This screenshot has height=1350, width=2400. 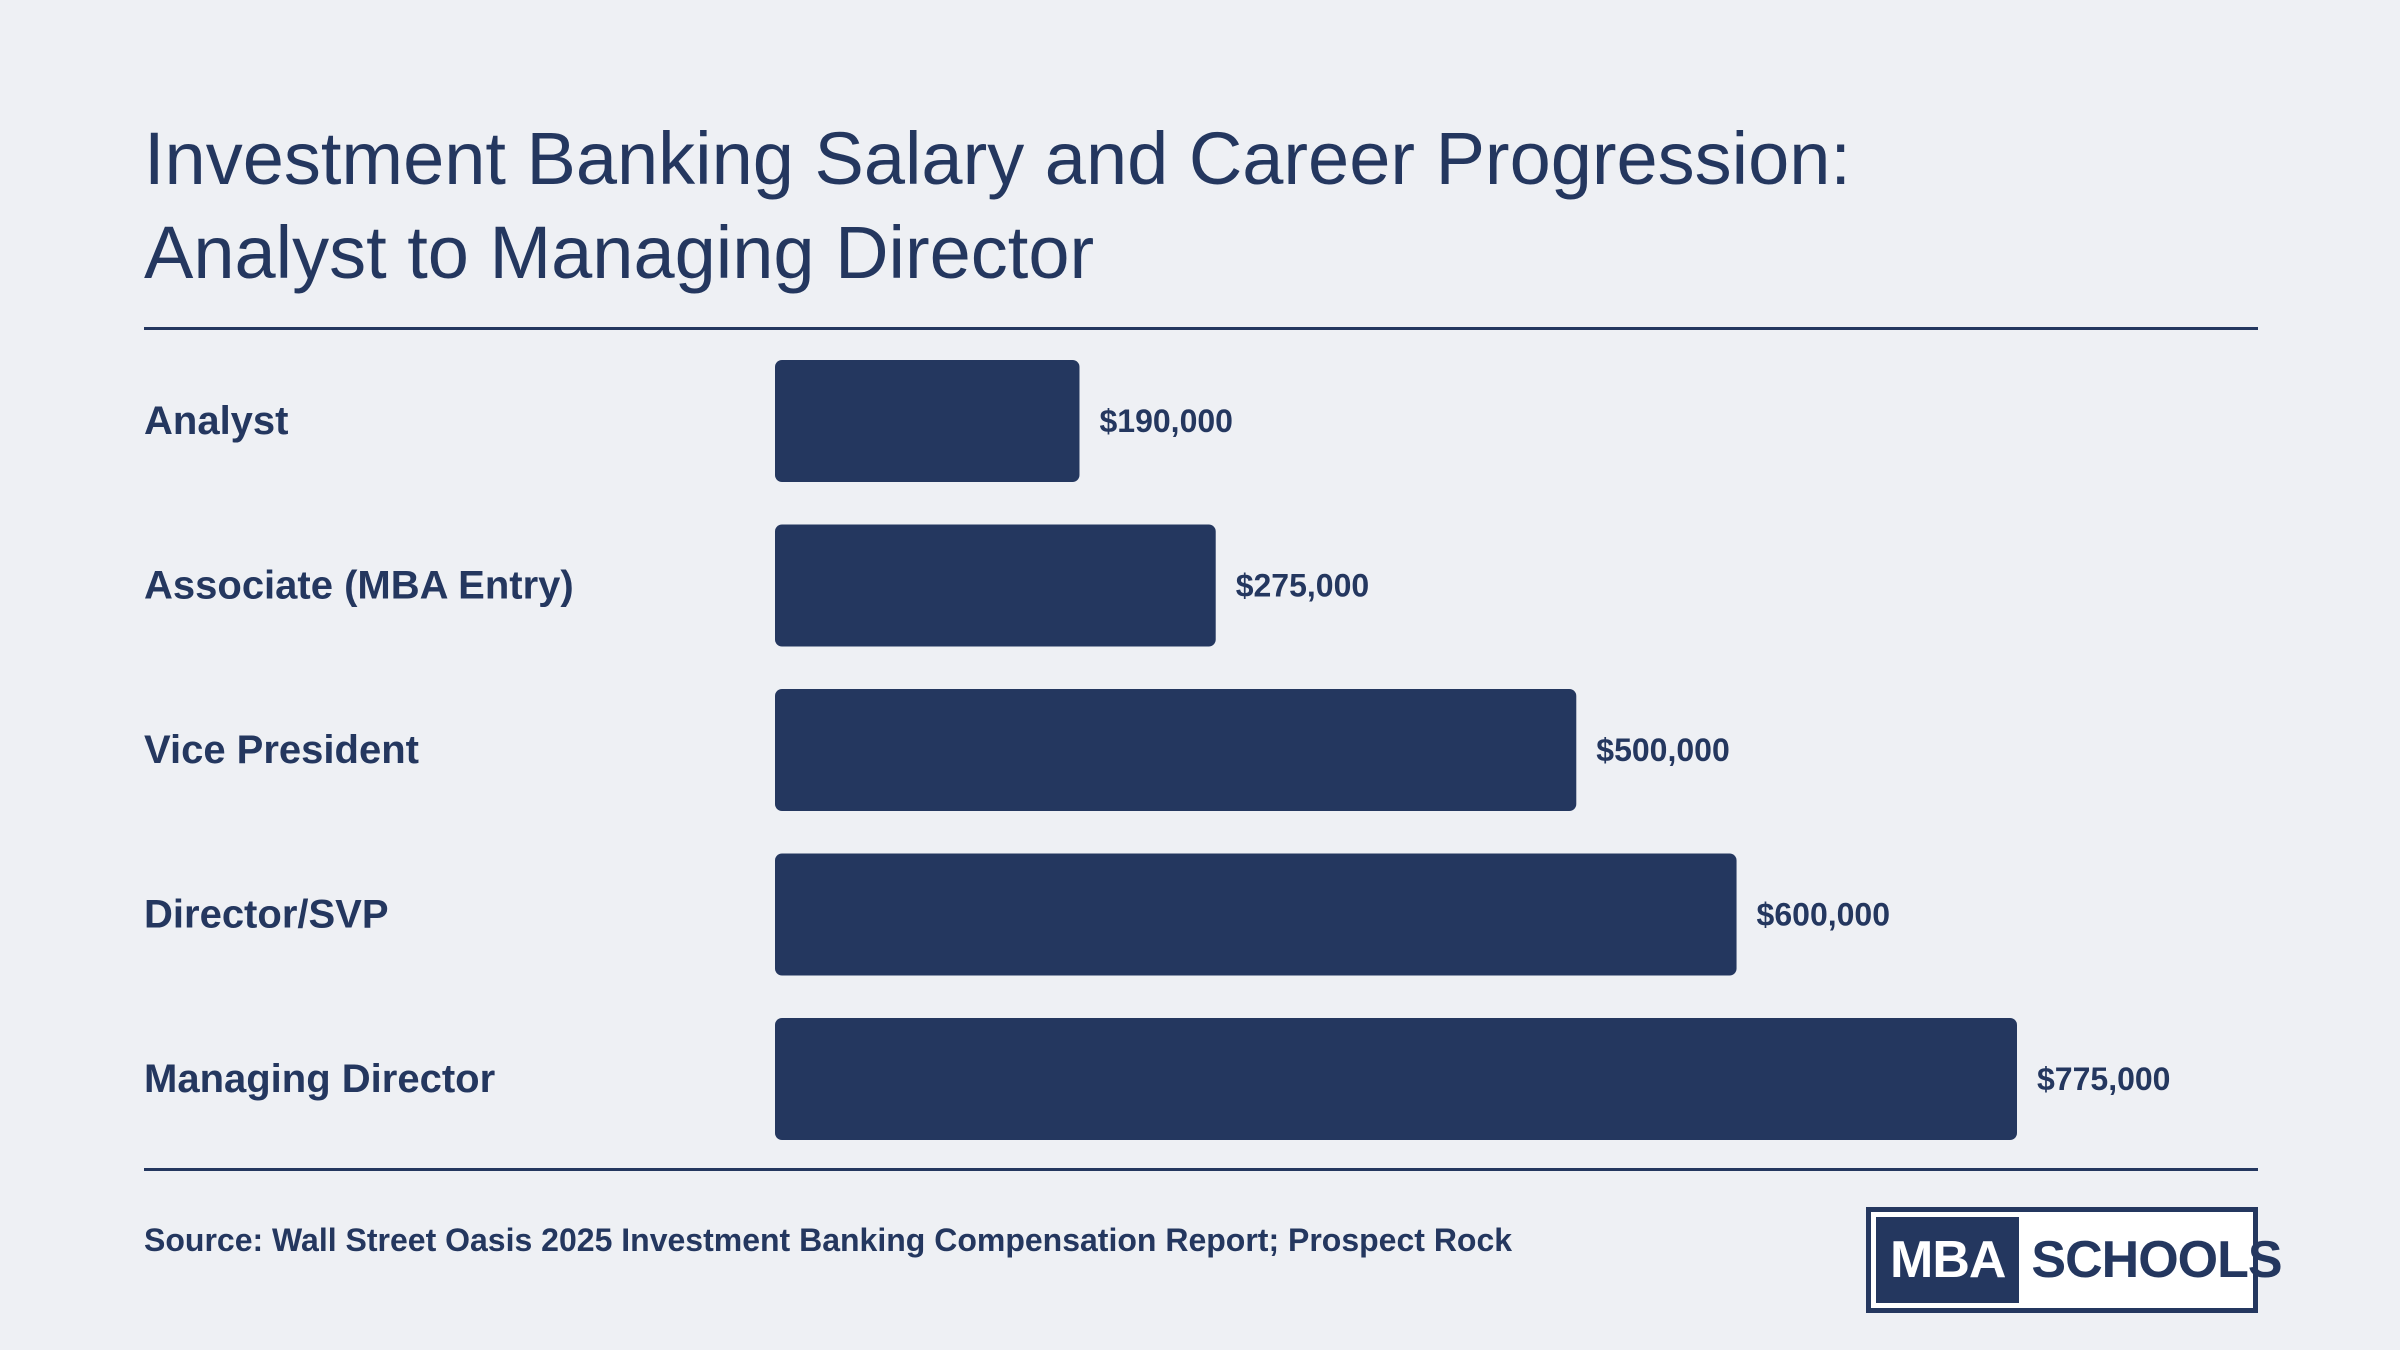 I want to click on bar-associate-mba-entry, so click(x=995, y=585).